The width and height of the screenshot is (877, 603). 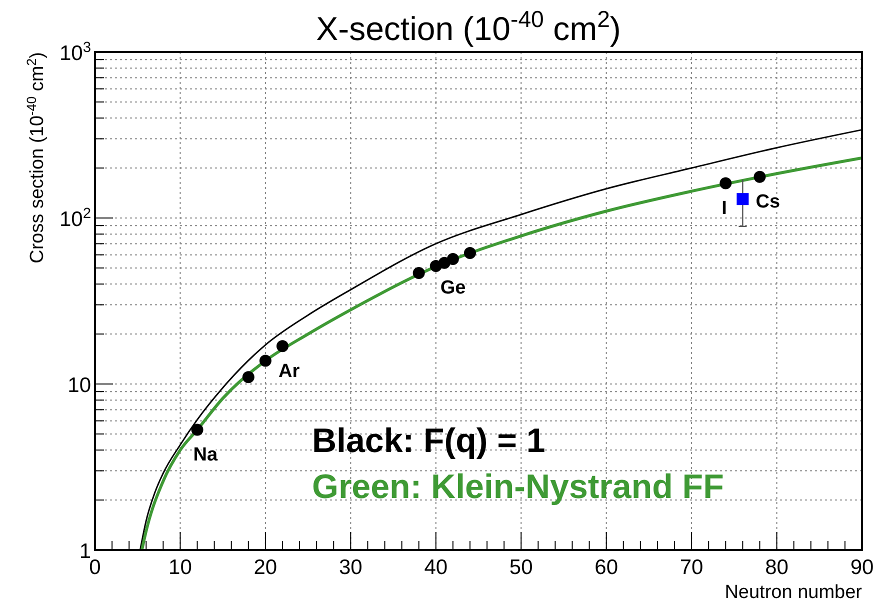 What do you see at coordinates (692, 567) in the screenshot?
I see `x-tick-label: 70` at bounding box center [692, 567].